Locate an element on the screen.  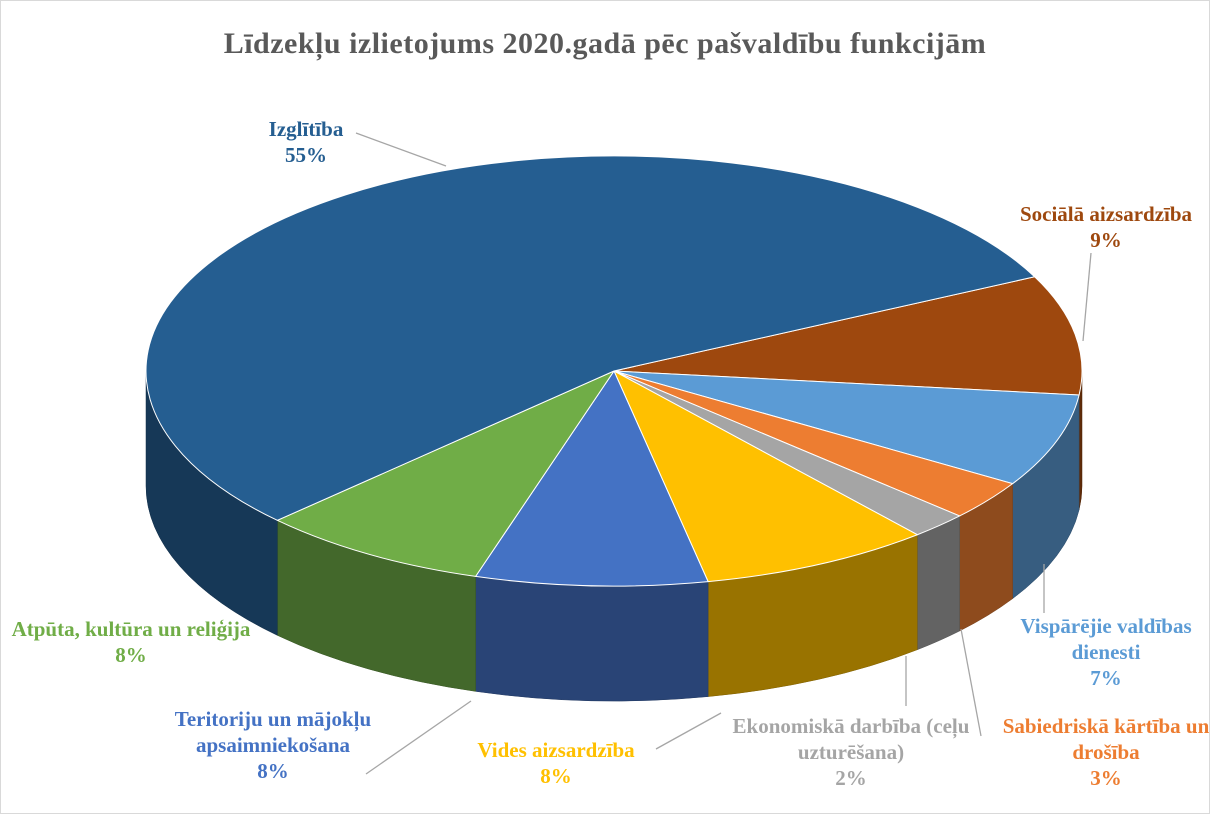
label-value: 9% is located at coordinates (1106, 240).